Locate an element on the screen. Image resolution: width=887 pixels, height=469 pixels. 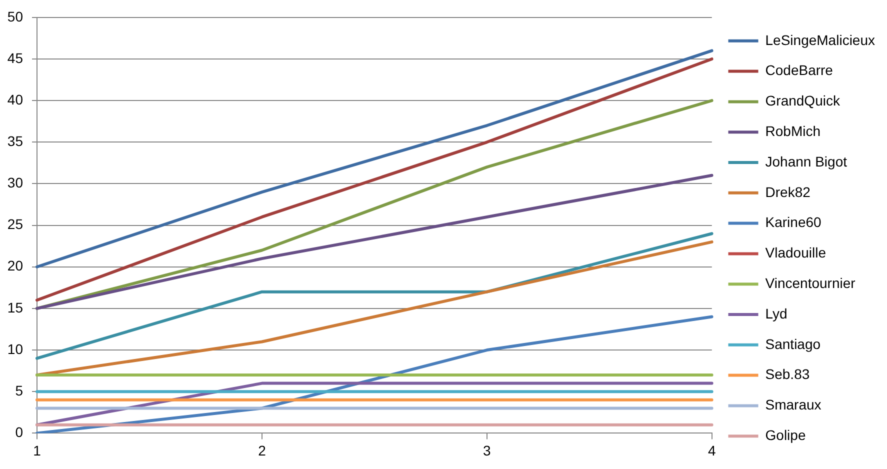
x-tick-label: 1 is located at coordinates (37, 450).